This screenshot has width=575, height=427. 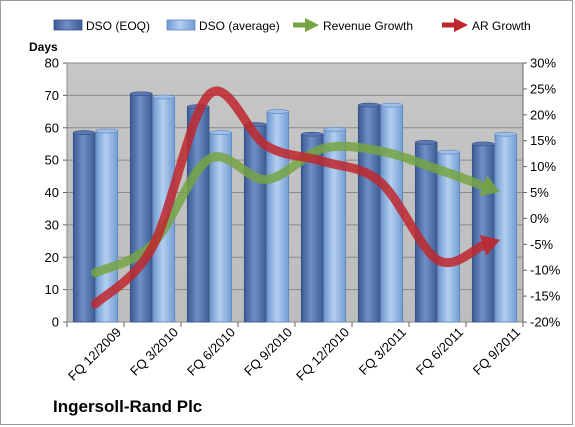 What do you see at coordinates (455, 25) in the screenshot?
I see `legend-swatch-ar-growth` at bounding box center [455, 25].